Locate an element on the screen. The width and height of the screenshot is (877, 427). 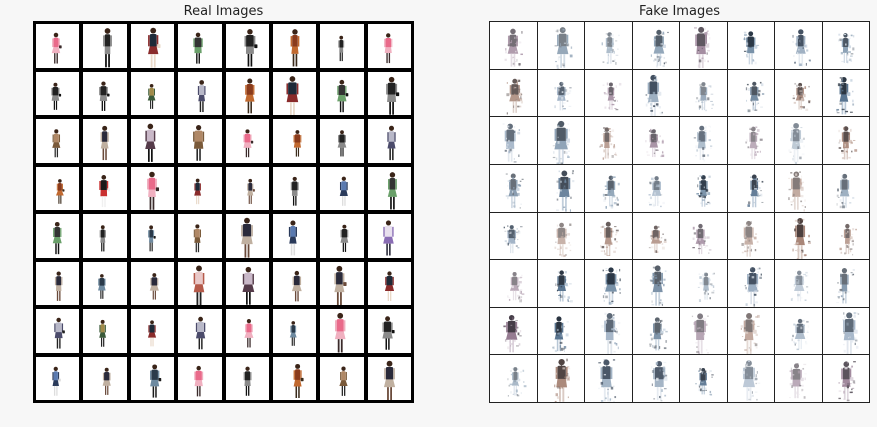
fake-images-title: Fake Images is located at coordinates (679, 11).